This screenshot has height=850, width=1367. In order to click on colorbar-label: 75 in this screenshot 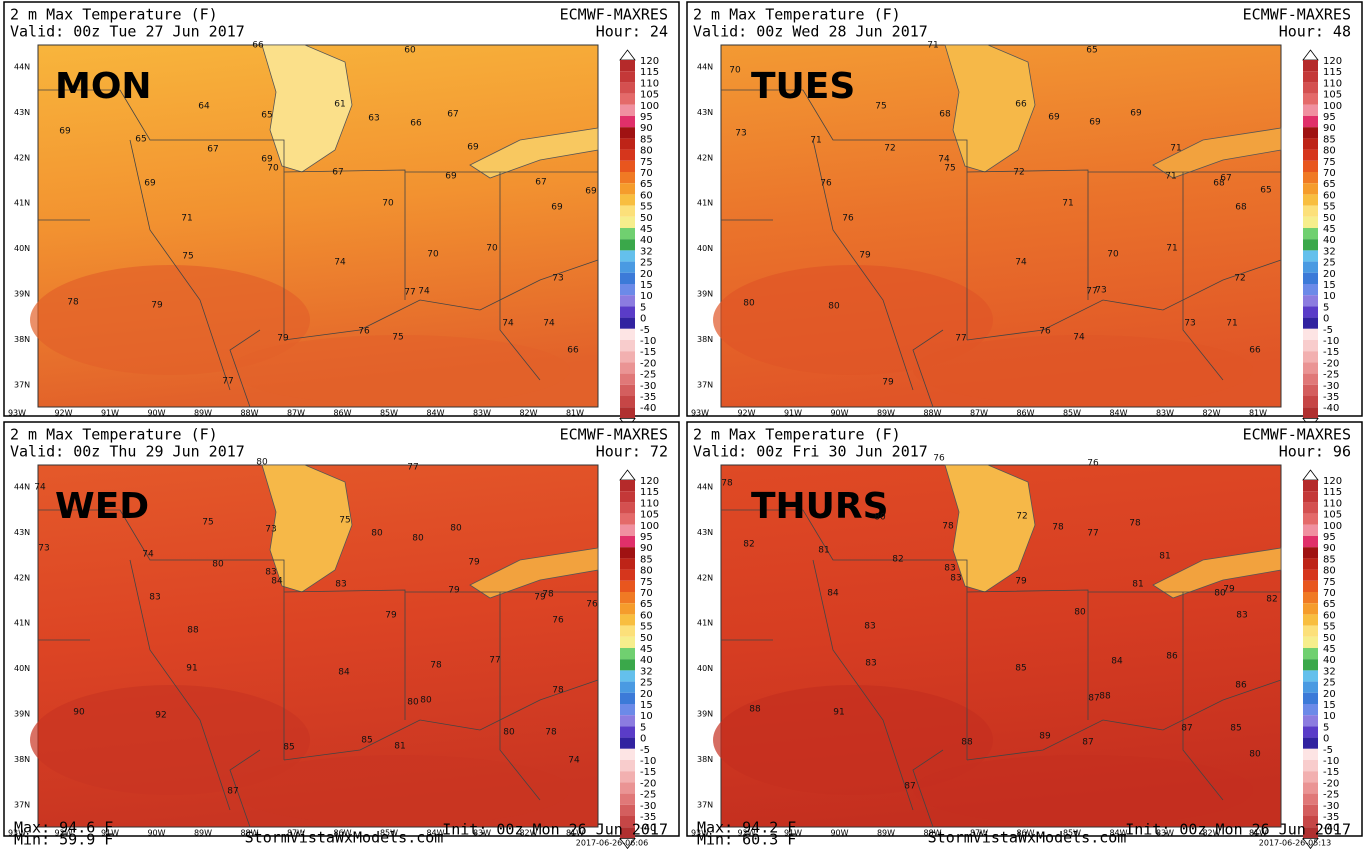, I will do `click(646, 582)`.